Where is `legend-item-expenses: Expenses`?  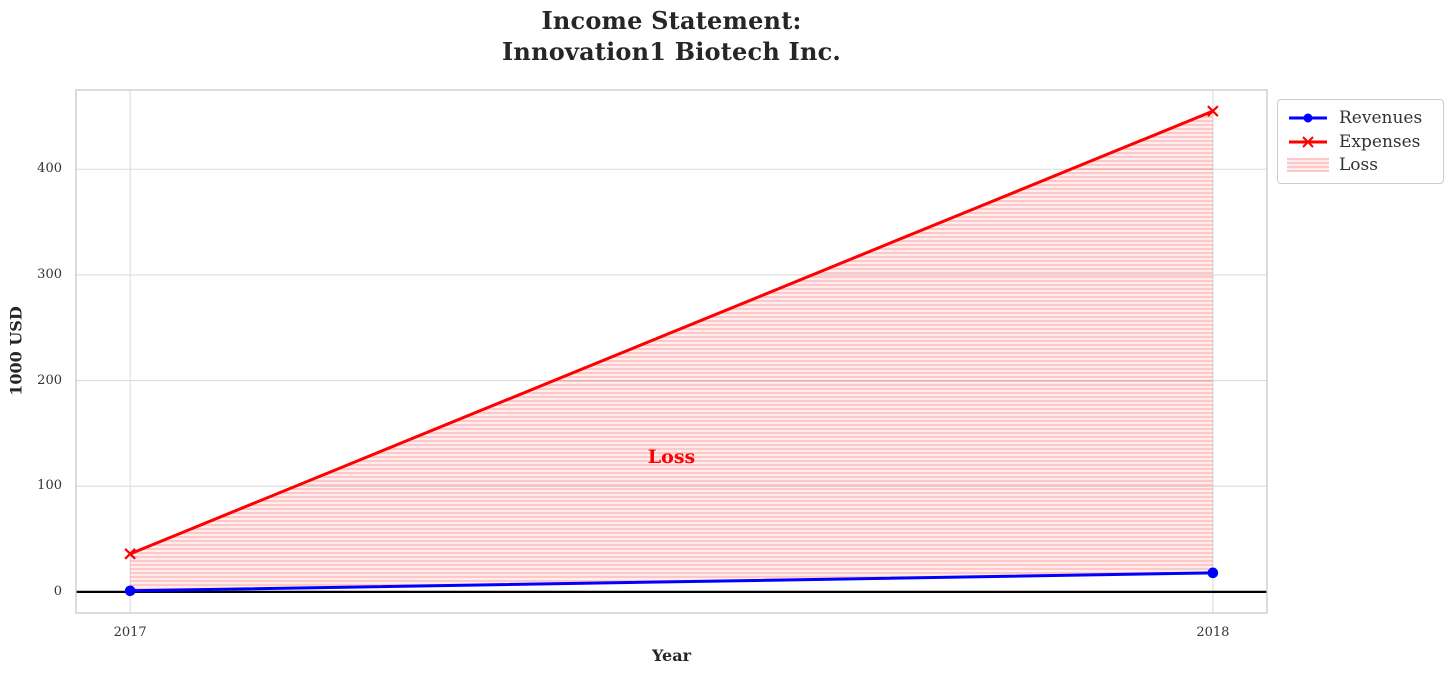 legend-item-expenses: Expenses is located at coordinates (1360, 142).